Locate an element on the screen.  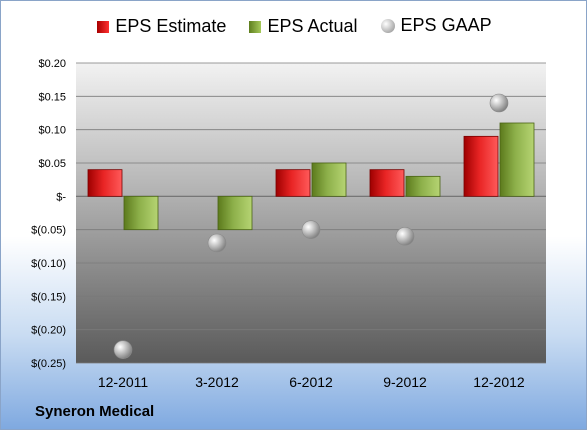
y-tick-label: $0.10 is located at coordinates (52, 131).